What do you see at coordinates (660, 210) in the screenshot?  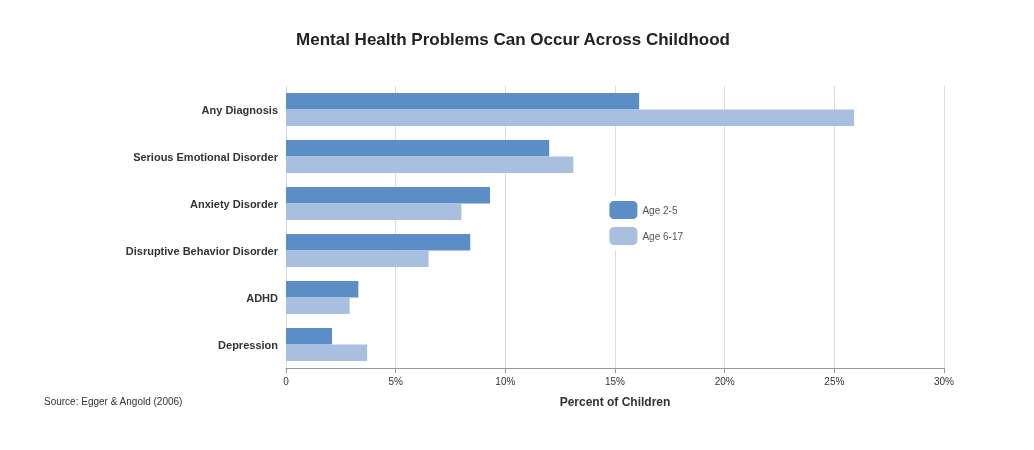 I see `legend-label: Age 2-5` at bounding box center [660, 210].